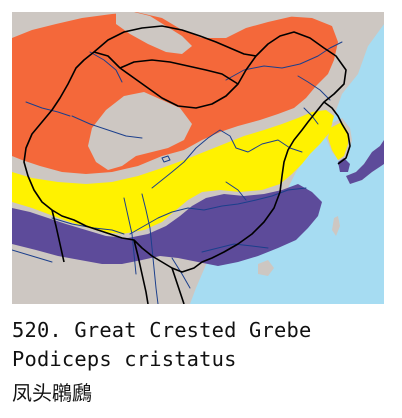 The width and height of the screenshot is (402, 418). Describe the element at coordinates (166, 159) in the screenshot. I see `lake-qinghai` at that location.